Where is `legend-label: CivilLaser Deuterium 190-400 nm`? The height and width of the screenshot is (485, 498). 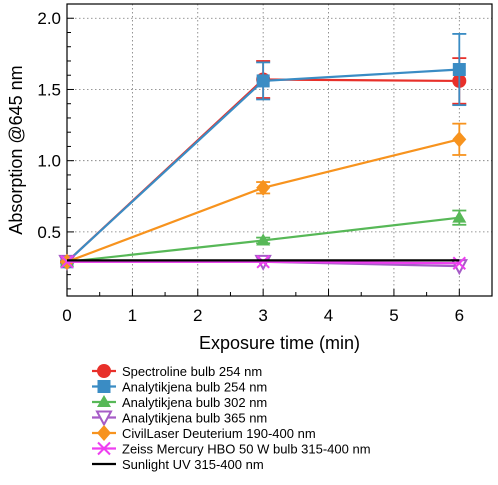 legend-label: CivilLaser Deuterium 190-400 nm is located at coordinates (219, 433).